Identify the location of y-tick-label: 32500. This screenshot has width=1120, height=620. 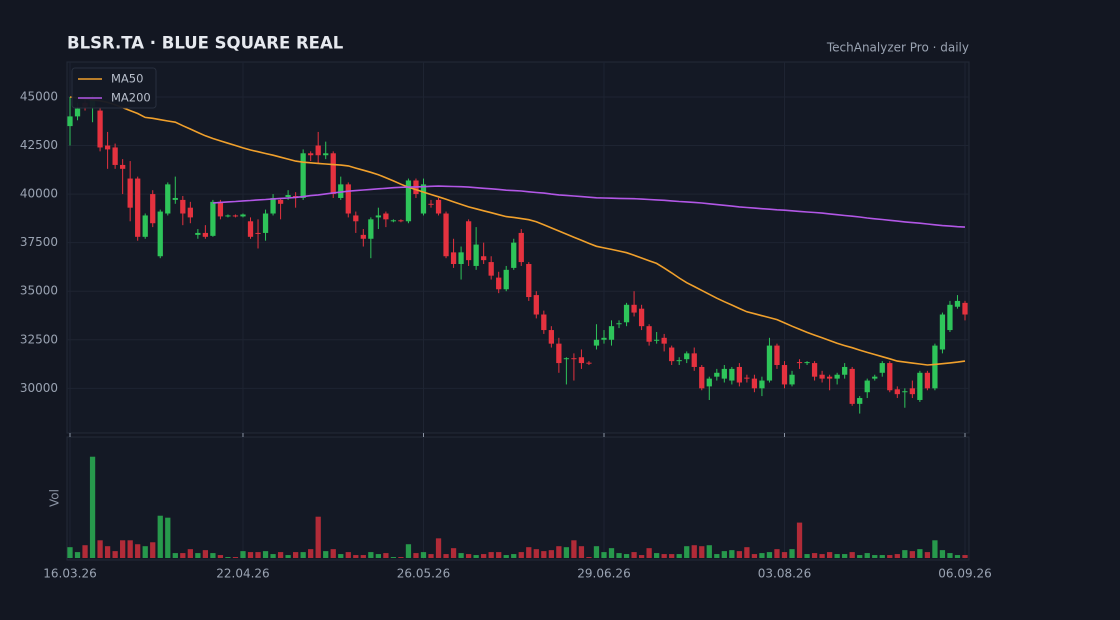
(39, 339).